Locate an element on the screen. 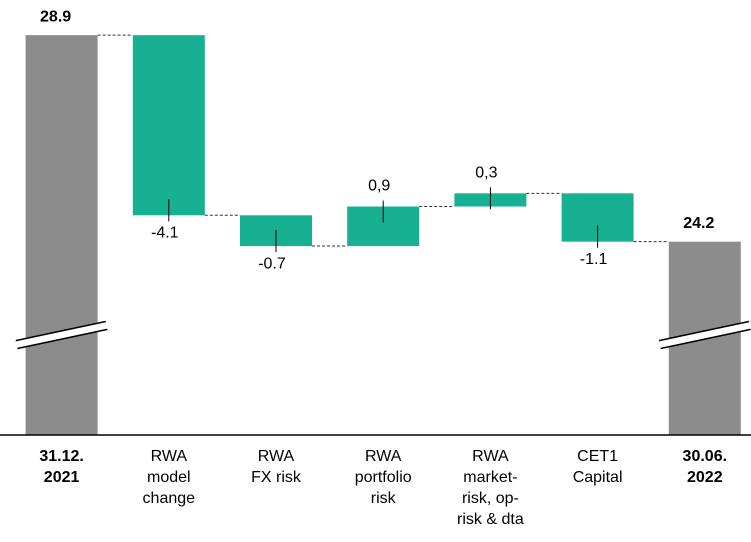 This screenshot has width=751, height=542. x-tick-label: portfolio is located at coordinates (383, 477).